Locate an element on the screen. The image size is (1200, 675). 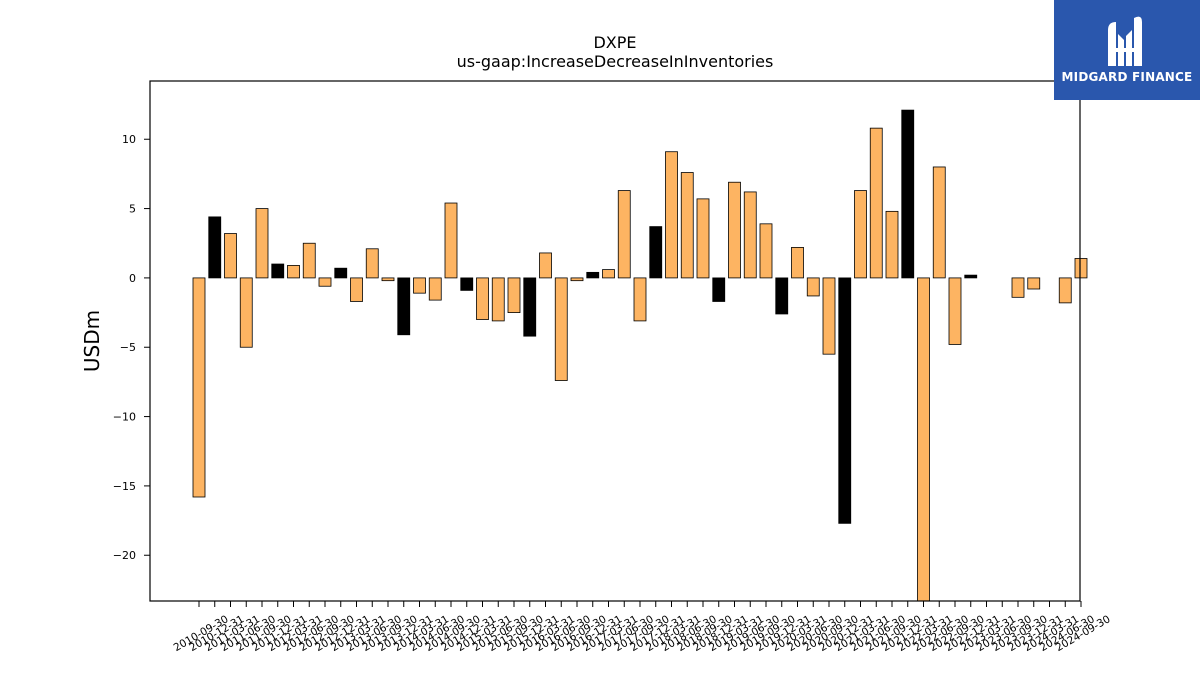
brand-logo: MIDGARD FINANCE is located at coordinates (1127, 50).